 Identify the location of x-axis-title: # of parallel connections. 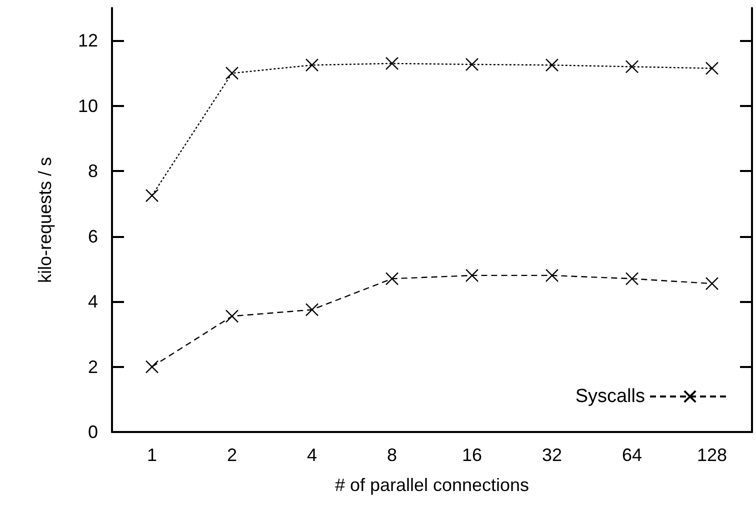
(432, 485).